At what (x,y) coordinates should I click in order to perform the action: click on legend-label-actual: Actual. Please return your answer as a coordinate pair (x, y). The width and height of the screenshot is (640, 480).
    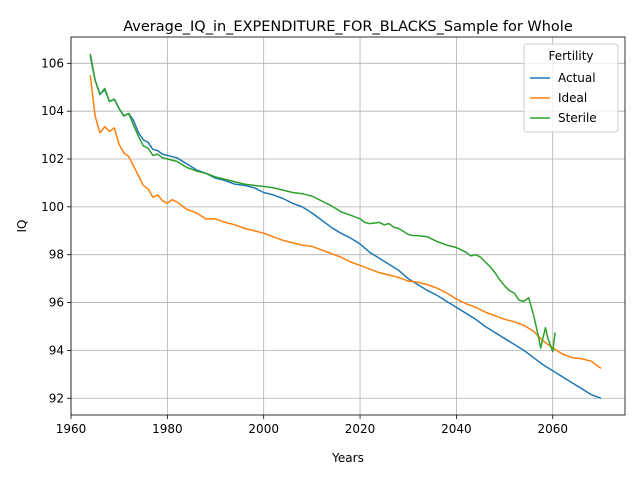
    Looking at the image, I should click on (577, 78).